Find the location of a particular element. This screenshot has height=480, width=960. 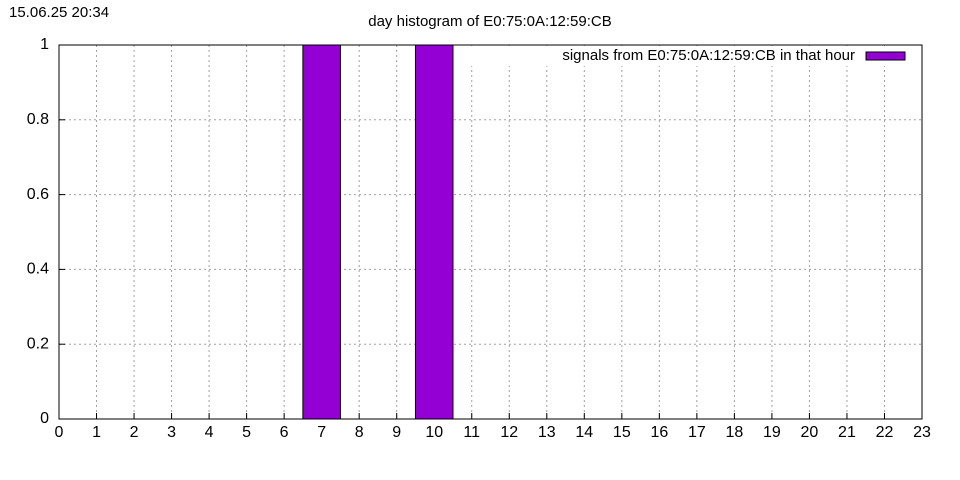

x-tick-label: 5 is located at coordinates (246, 432).